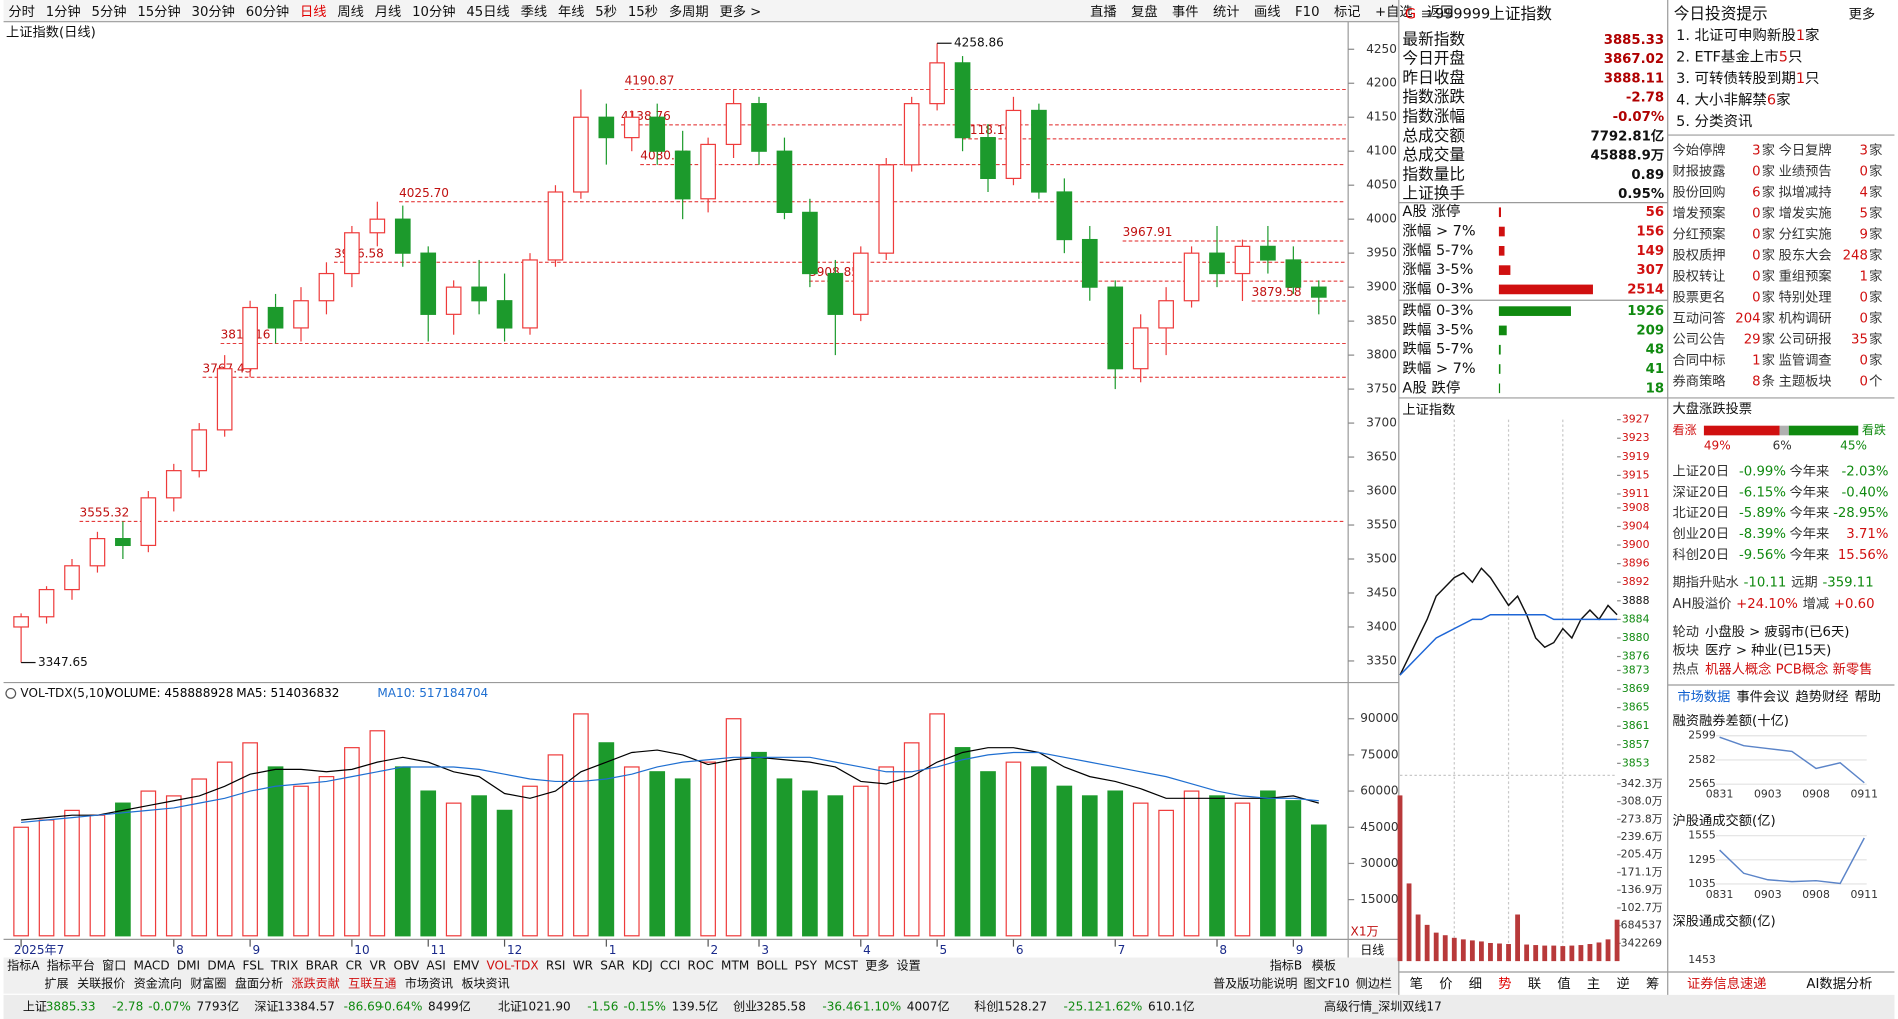 The width and height of the screenshot is (1898, 1019). I want to click on quote-tab: 笔, so click(1416, 984).